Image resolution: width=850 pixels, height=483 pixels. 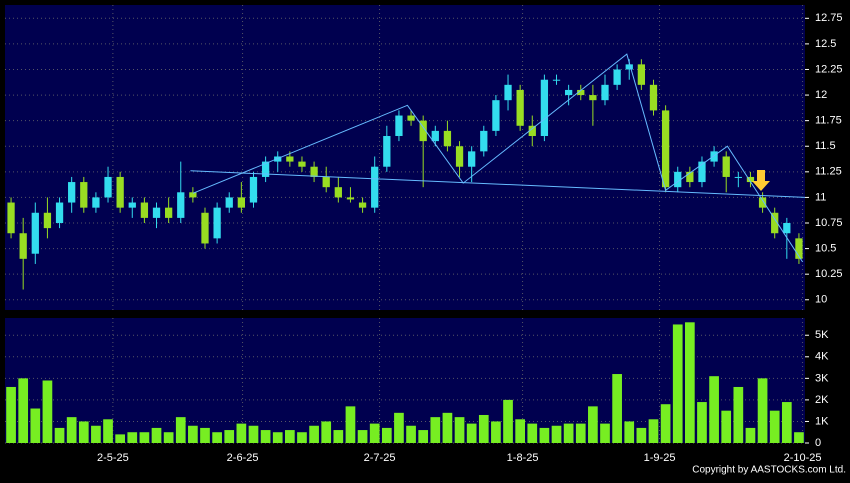 What do you see at coordinates (380, 458) in the screenshot?
I see `x-tick-label: 2-7-25` at bounding box center [380, 458].